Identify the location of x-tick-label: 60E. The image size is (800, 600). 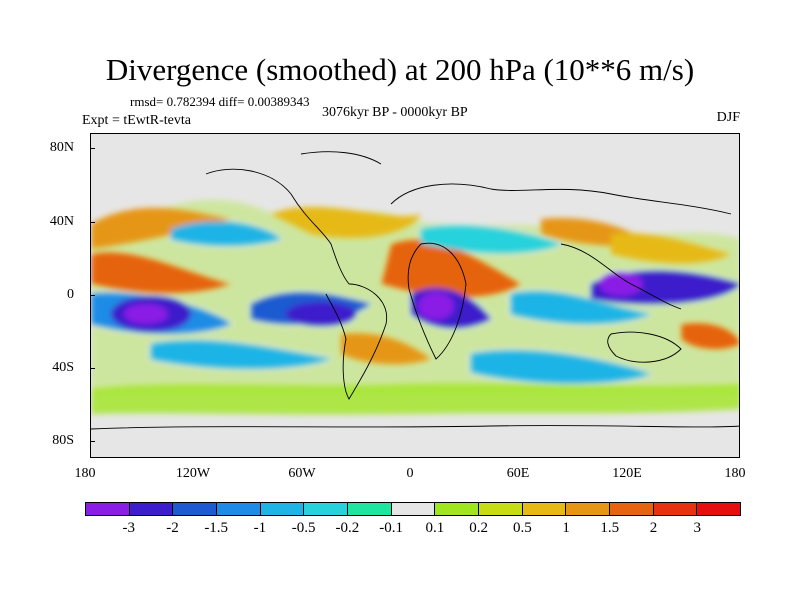
(518, 473).